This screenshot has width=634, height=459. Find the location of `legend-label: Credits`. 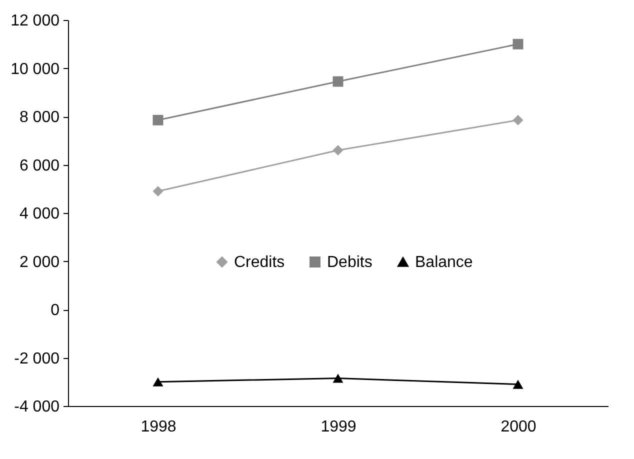

legend-label: Credits is located at coordinates (259, 262).